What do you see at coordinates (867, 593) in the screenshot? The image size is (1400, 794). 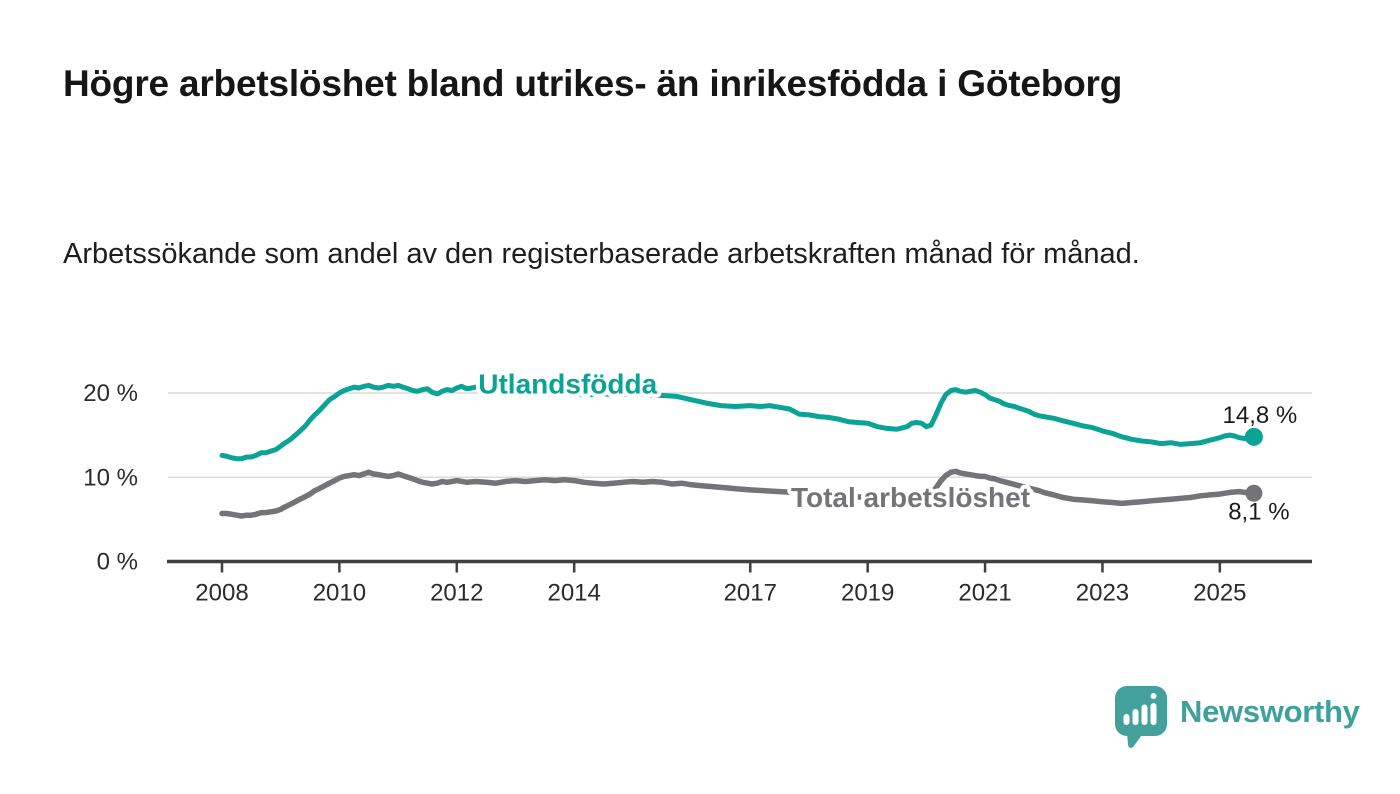 I see `x-tick-label: 2019` at bounding box center [867, 593].